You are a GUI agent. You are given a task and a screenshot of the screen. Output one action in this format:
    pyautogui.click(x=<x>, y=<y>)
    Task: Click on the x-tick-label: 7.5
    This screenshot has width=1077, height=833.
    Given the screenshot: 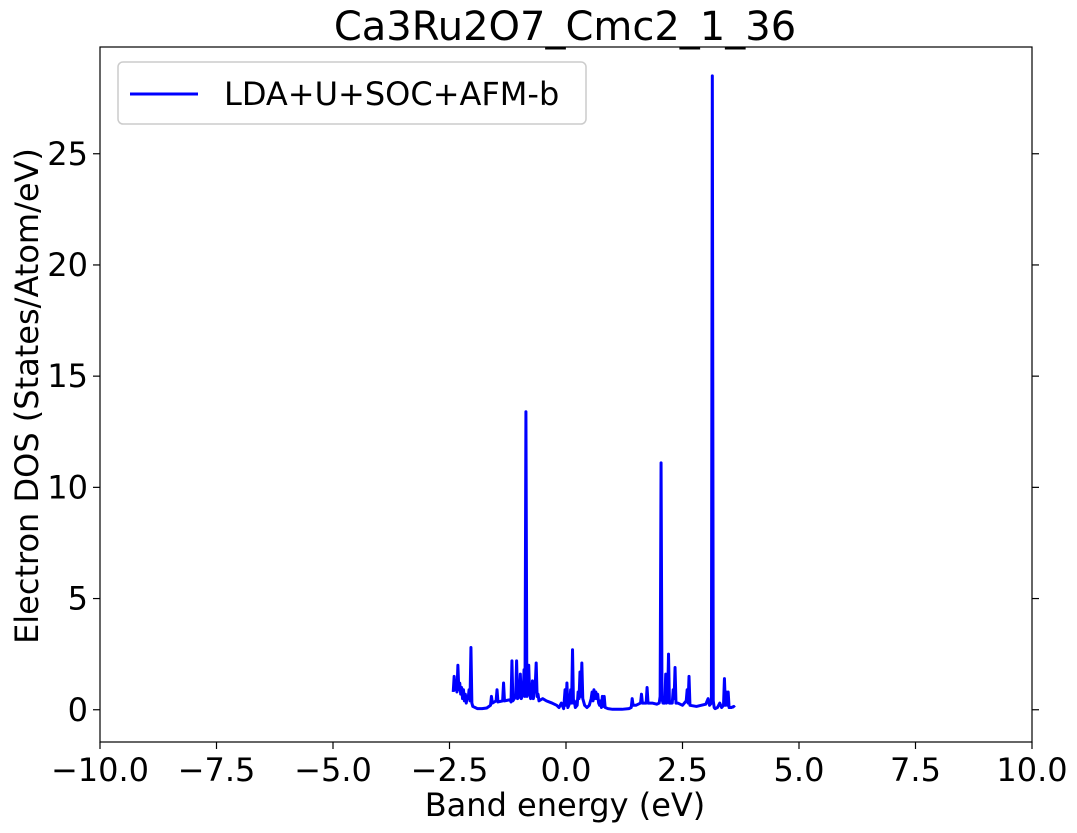 What is the action you would take?
    pyautogui.click(x=915, y=770)
    